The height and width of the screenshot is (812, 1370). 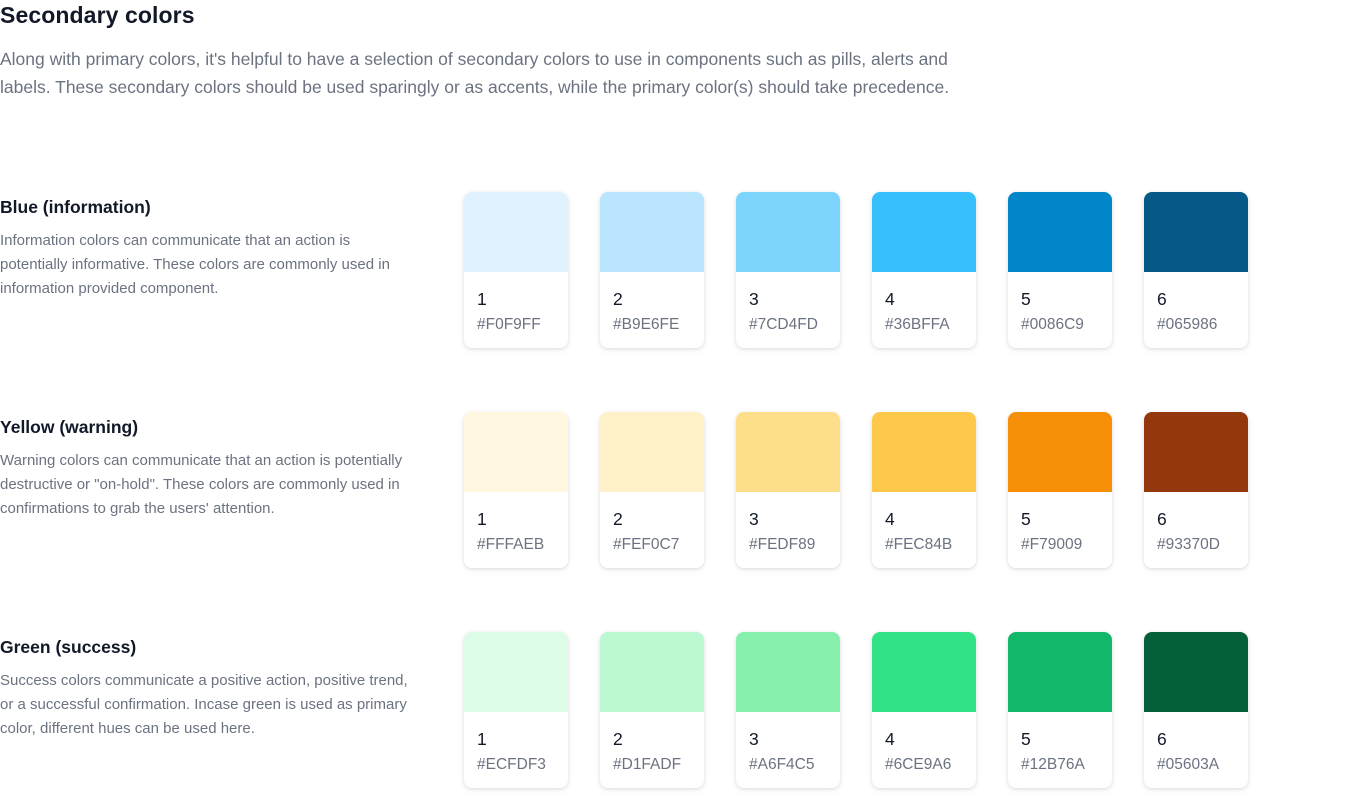 I want to click on swatch-hex: #FEDF89, so click(x=782, y=544).